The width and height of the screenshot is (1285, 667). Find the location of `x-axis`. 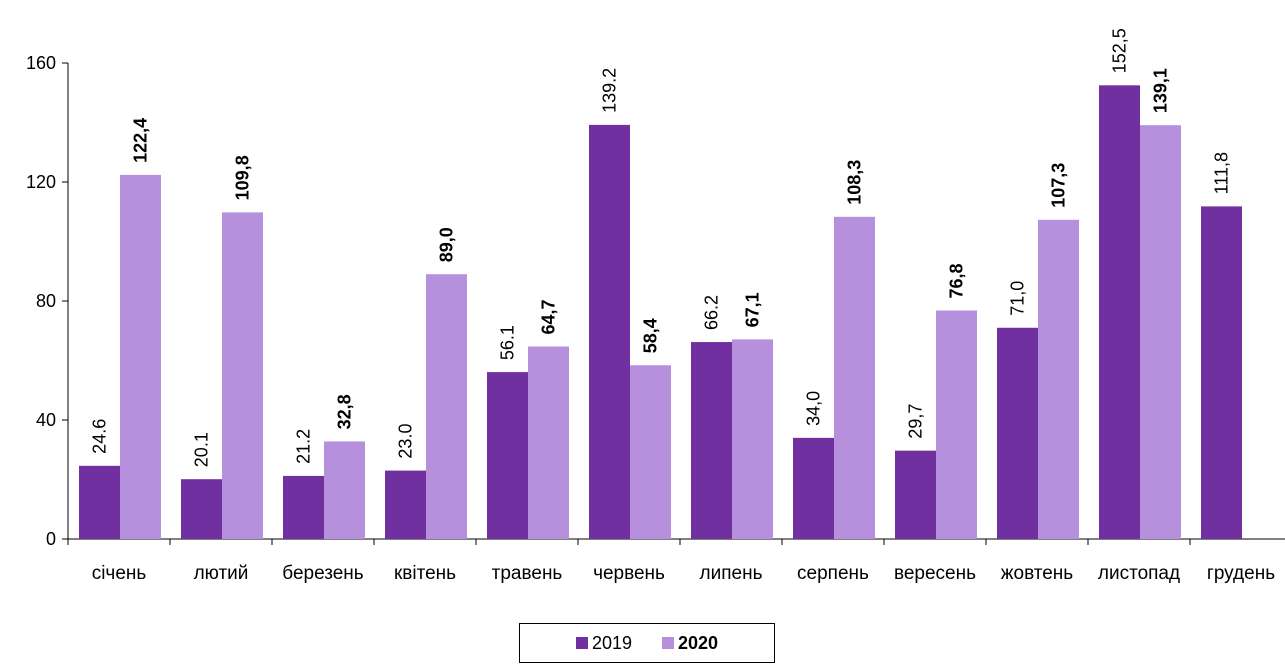

x-axis is located at coordinates (676, 542).